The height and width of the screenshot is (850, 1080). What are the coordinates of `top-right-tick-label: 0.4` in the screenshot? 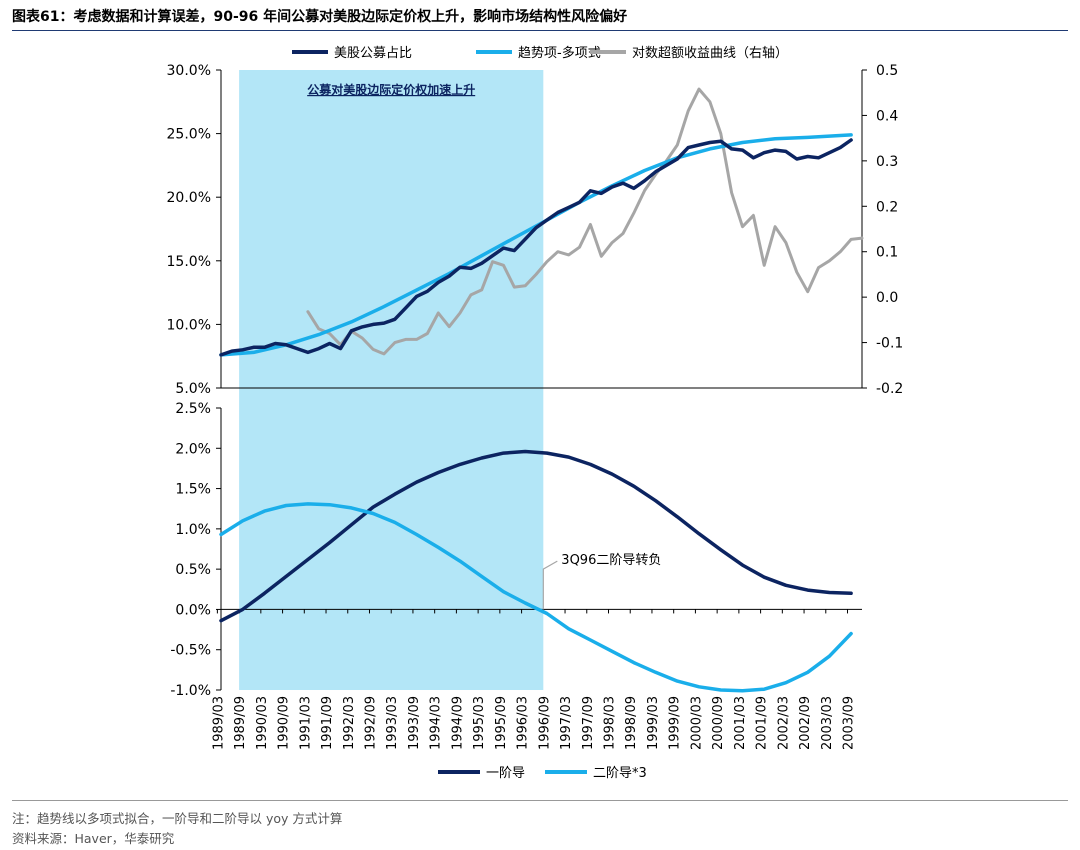 It's located at (887, 116).